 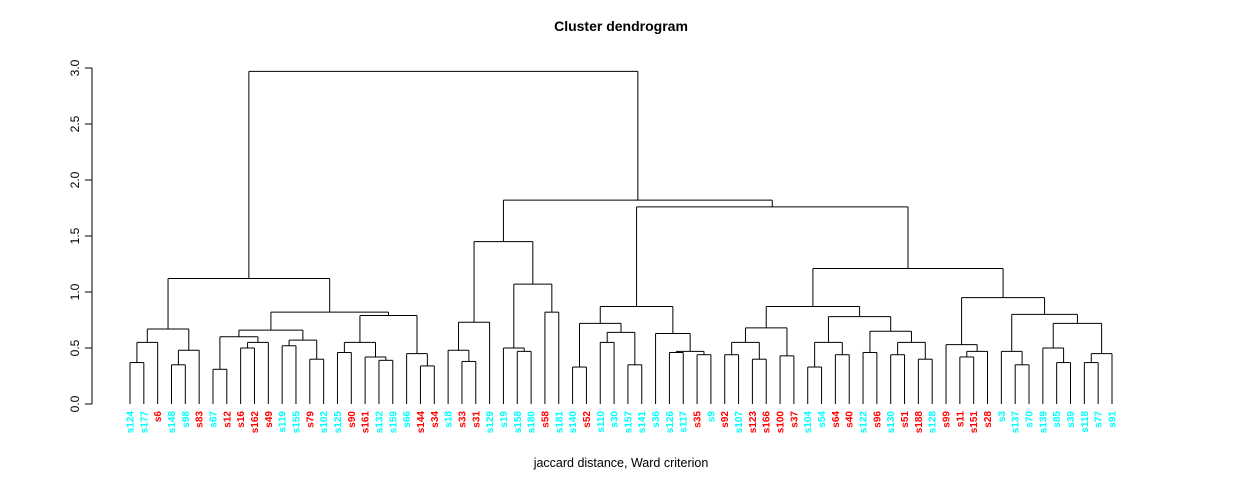 I want to click on leaf-label: s129, so click(x=490, y=422).